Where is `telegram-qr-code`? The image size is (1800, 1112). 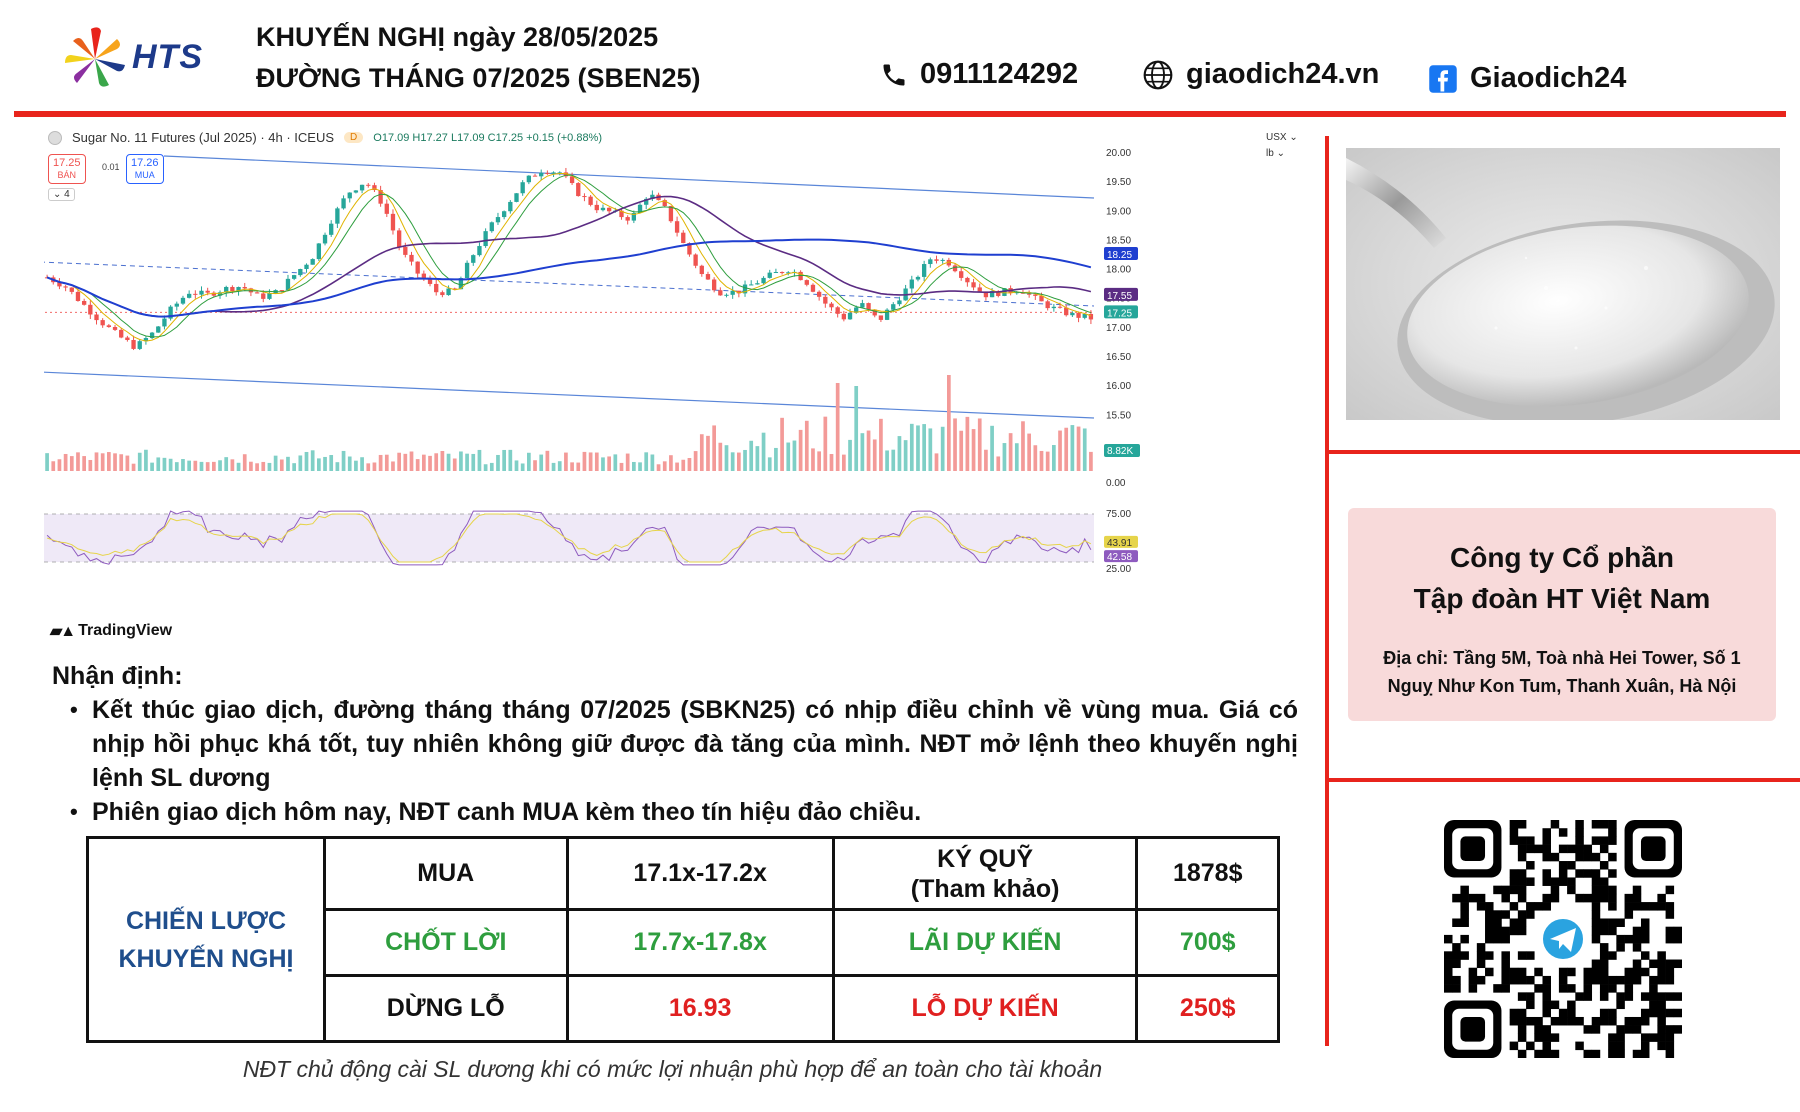
telegram-qr-code is located at coordinates (1563, 939).